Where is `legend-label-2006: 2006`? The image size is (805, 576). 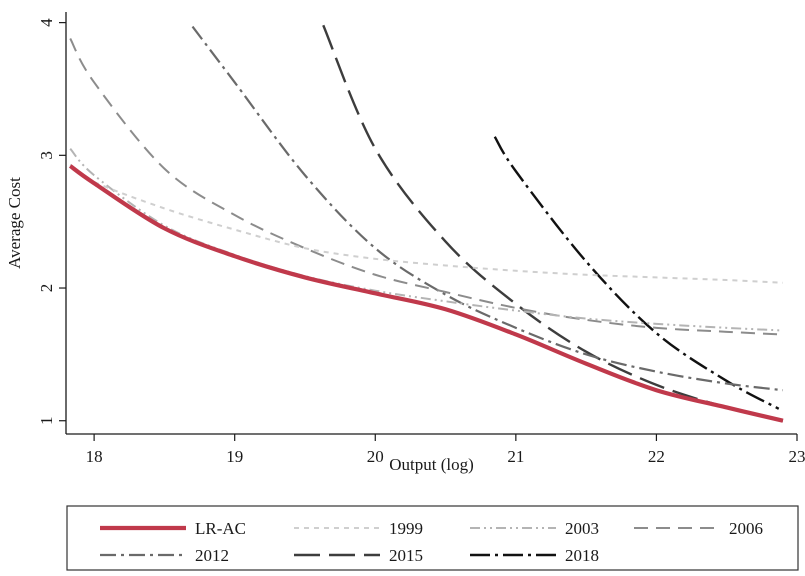
legend-label-2006: 2006 is located at coordinates (746, 528).